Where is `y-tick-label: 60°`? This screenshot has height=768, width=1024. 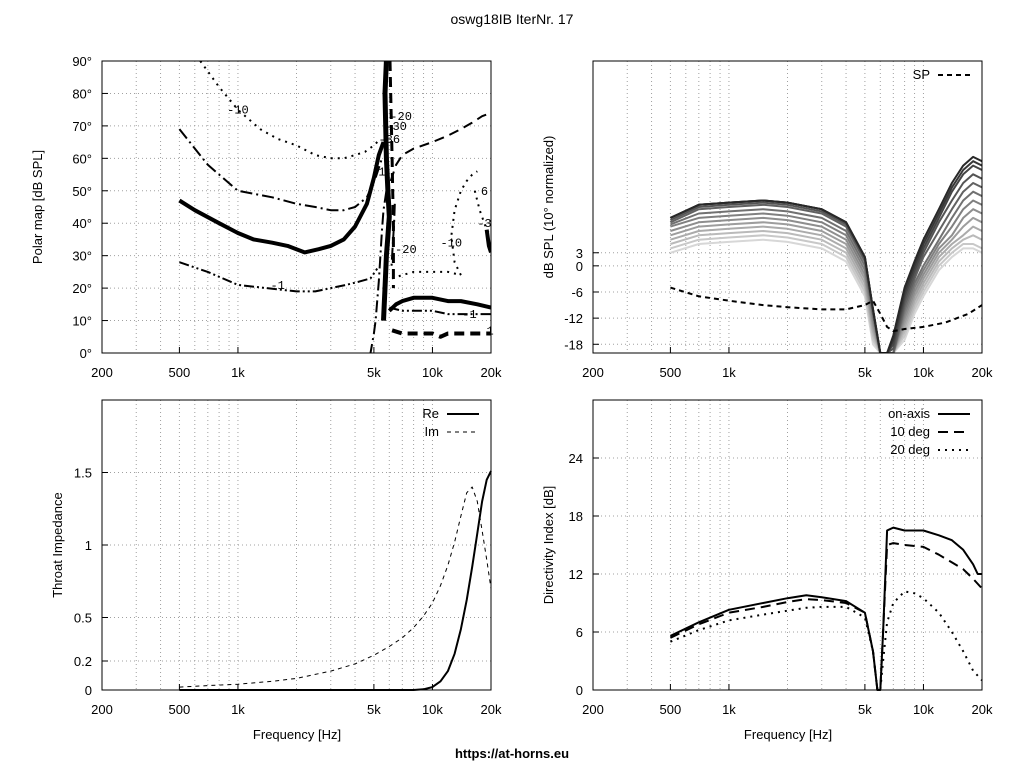
y-tick-label: 60° is located at coordinates (82, 158).